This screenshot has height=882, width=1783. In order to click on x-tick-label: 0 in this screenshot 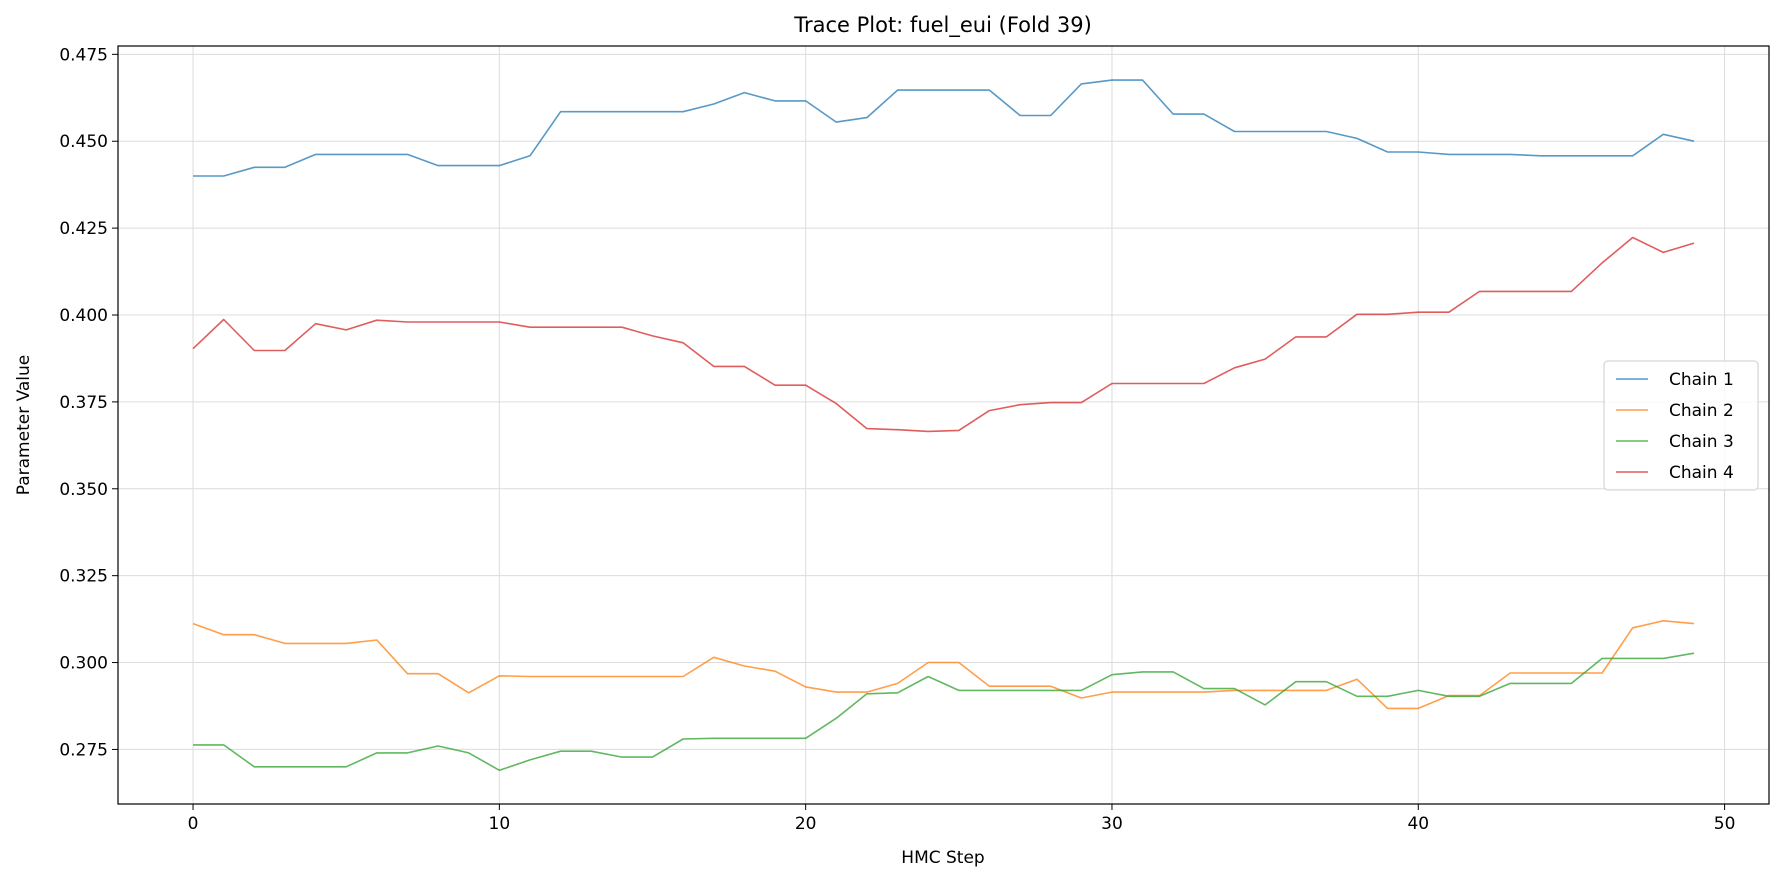, I will do `click(193, 824)`.